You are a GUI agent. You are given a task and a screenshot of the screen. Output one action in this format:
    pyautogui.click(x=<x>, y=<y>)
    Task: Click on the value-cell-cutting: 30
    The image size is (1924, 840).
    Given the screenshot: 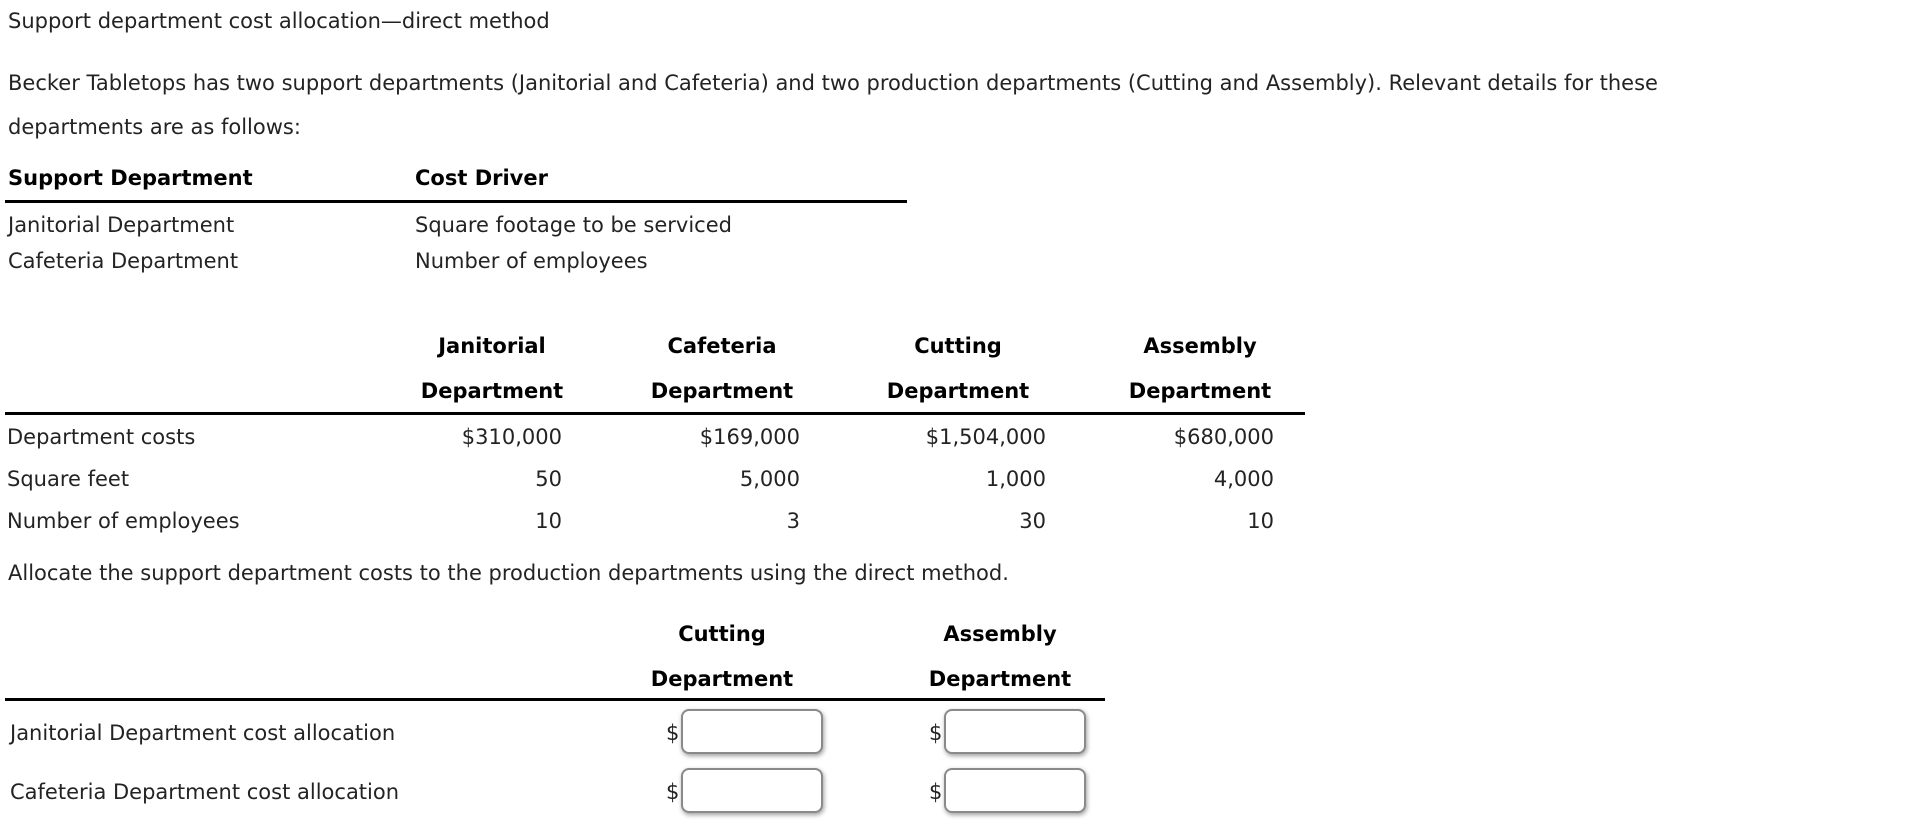 What is the action you would take?
    pyautogui.click(x=1032, y=521)
    